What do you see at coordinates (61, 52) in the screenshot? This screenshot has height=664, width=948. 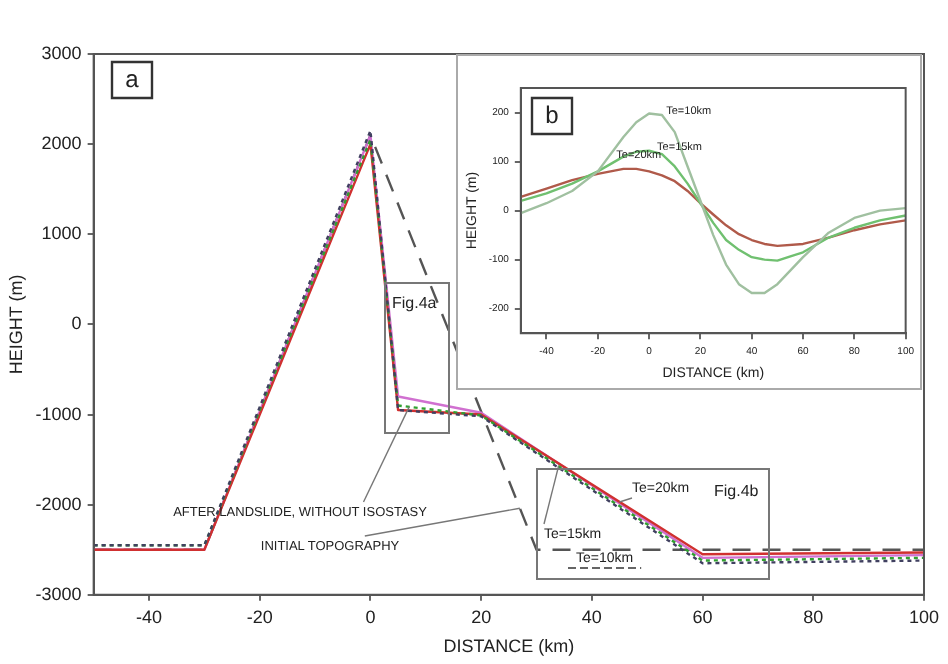 I see `y-tick-label: 3000` at bounding box center [61, 52].